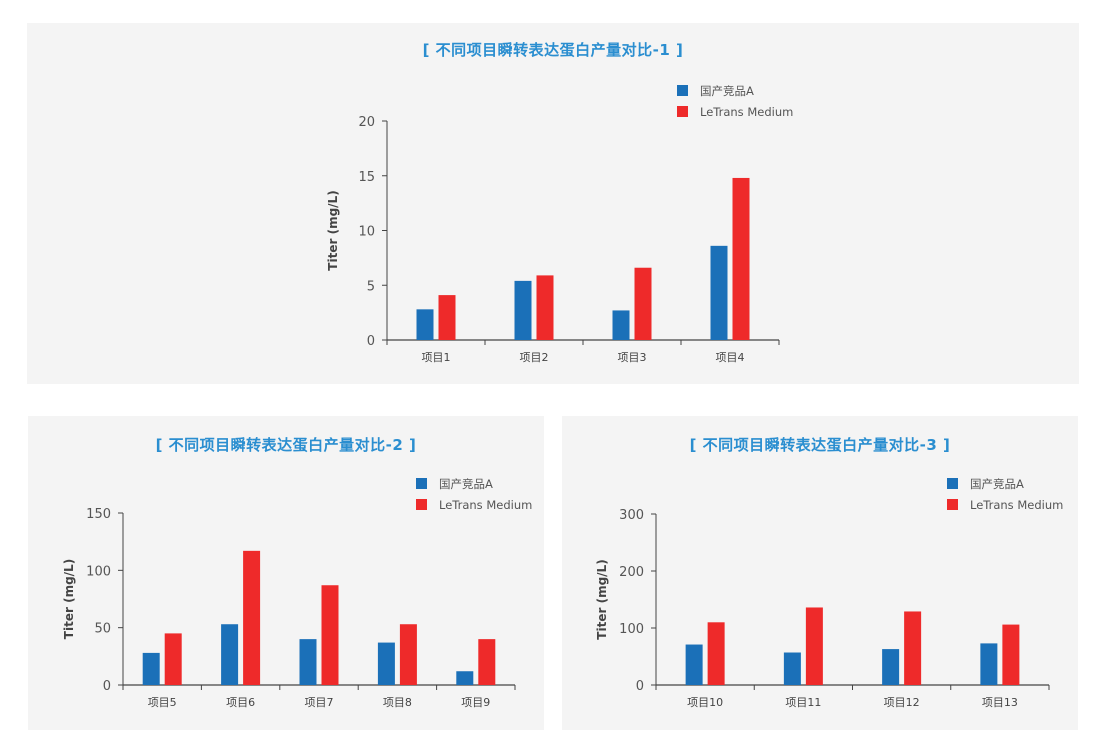 This screenshot has height=745, width=1097. Describe the element at coordinates (705, 702) in the screenshot. I see `x-tick-label: 项目10` at that location.